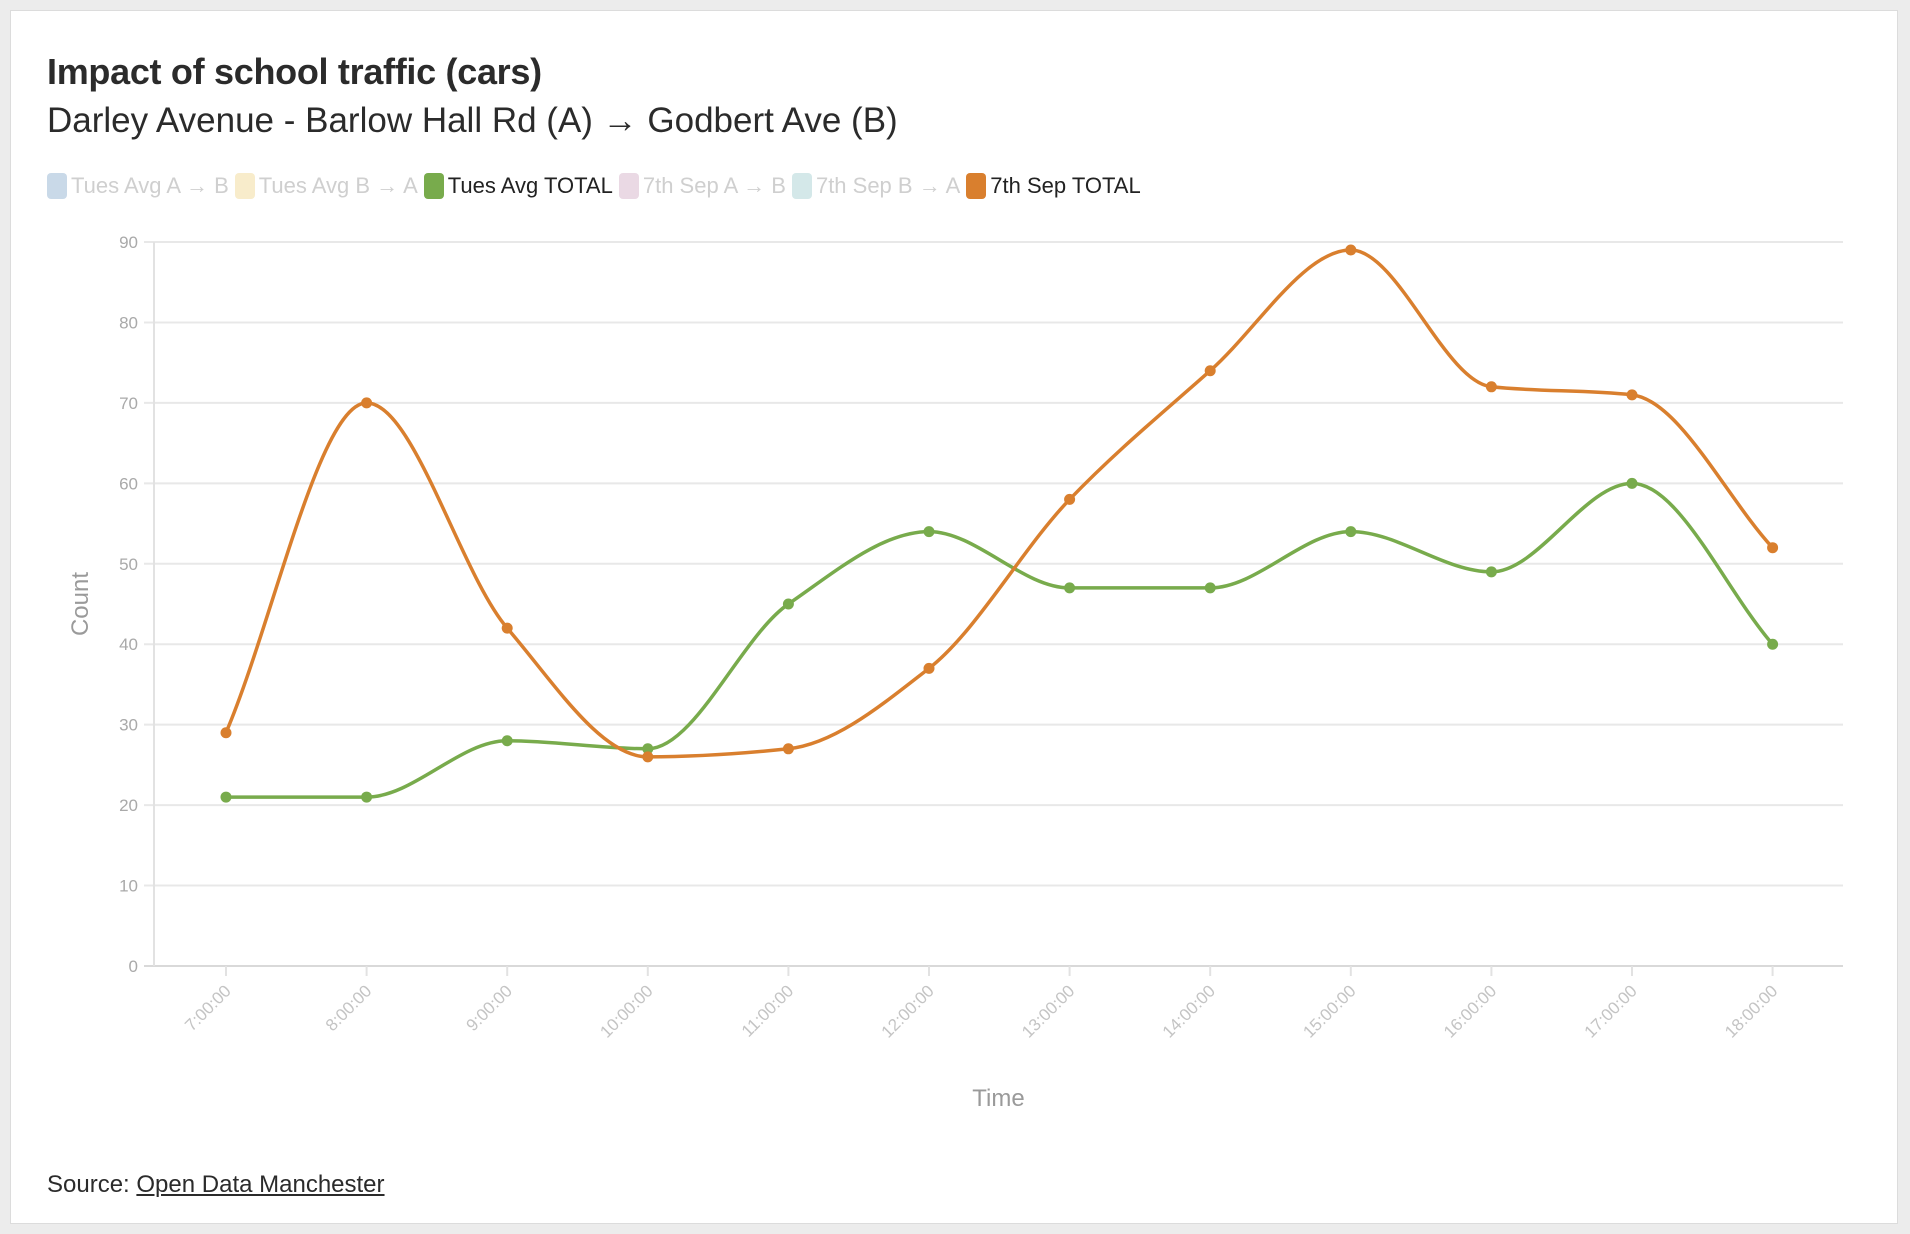 This screenshot has width=1910, height=1234. I want to click on x-axis-title: Time, so click(998, 1098).